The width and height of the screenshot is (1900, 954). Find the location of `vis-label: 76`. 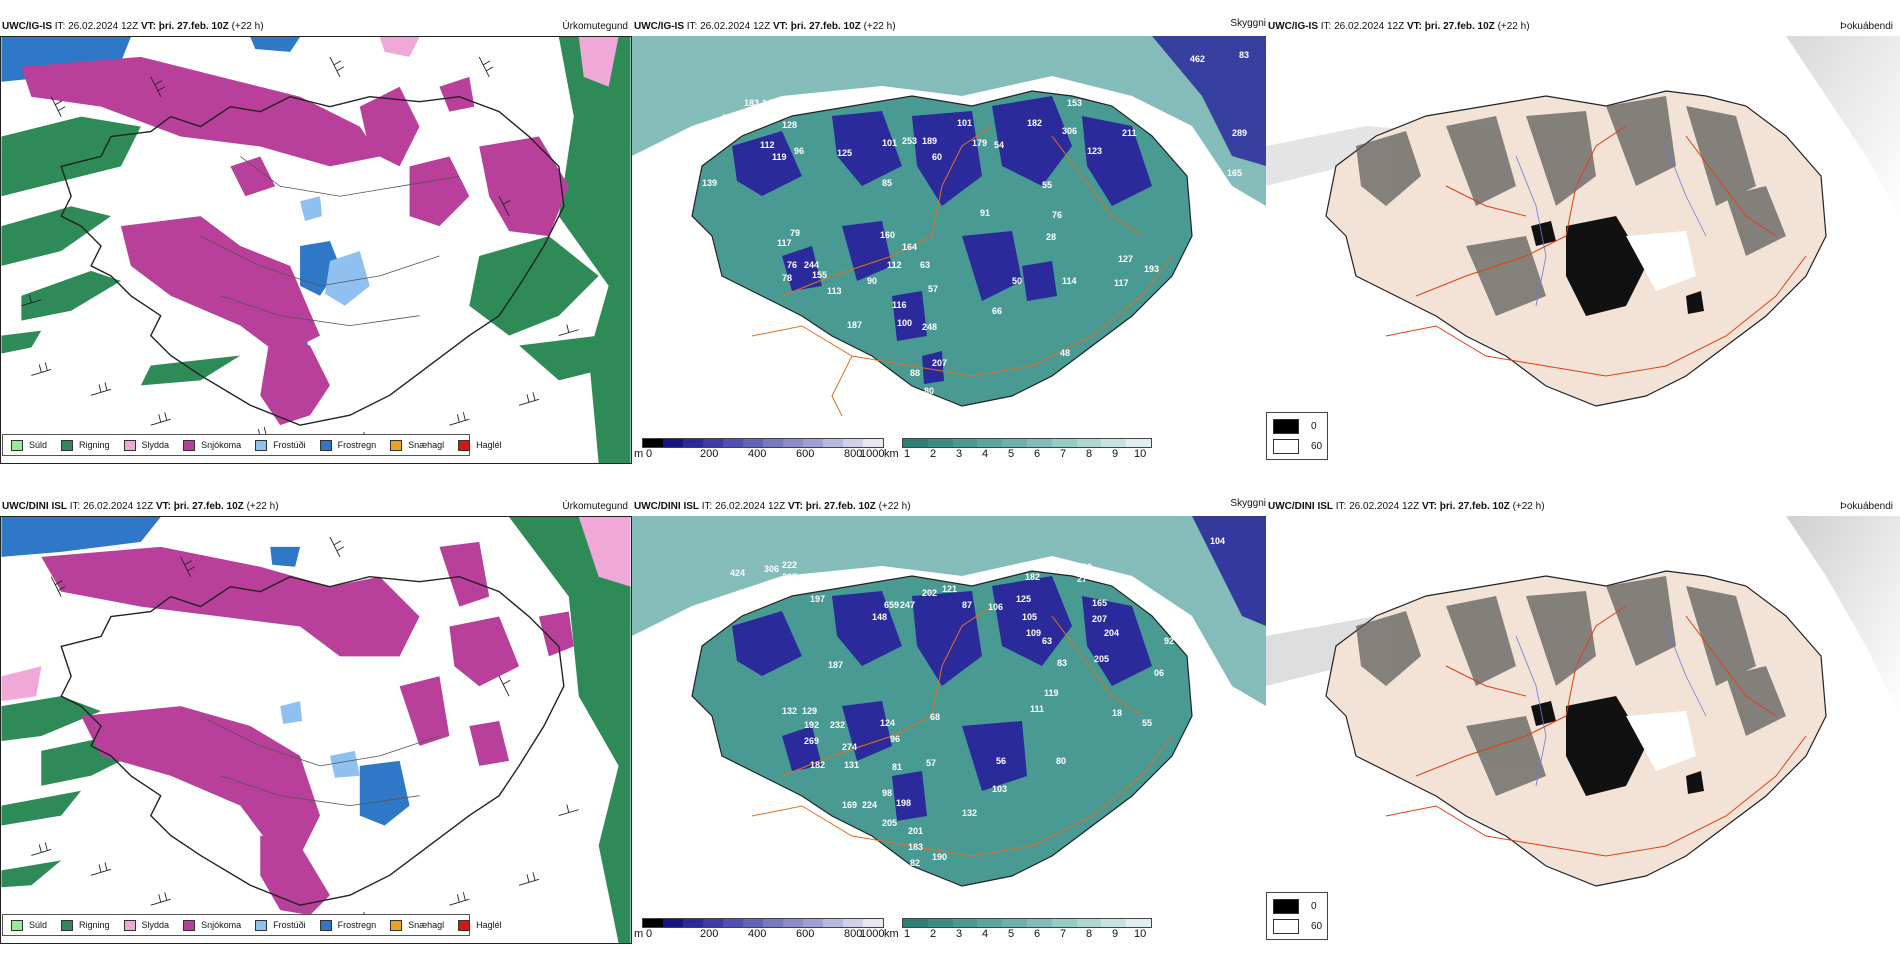

vis-label: 76 is located at coordinates (1057, 215).